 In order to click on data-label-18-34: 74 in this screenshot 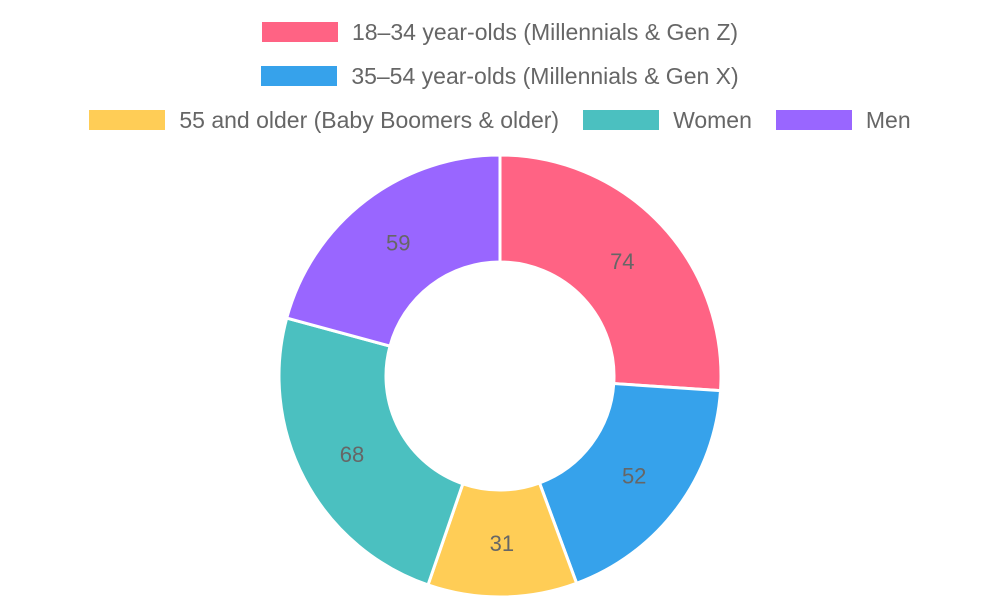, I will do `click(622, 261)`.